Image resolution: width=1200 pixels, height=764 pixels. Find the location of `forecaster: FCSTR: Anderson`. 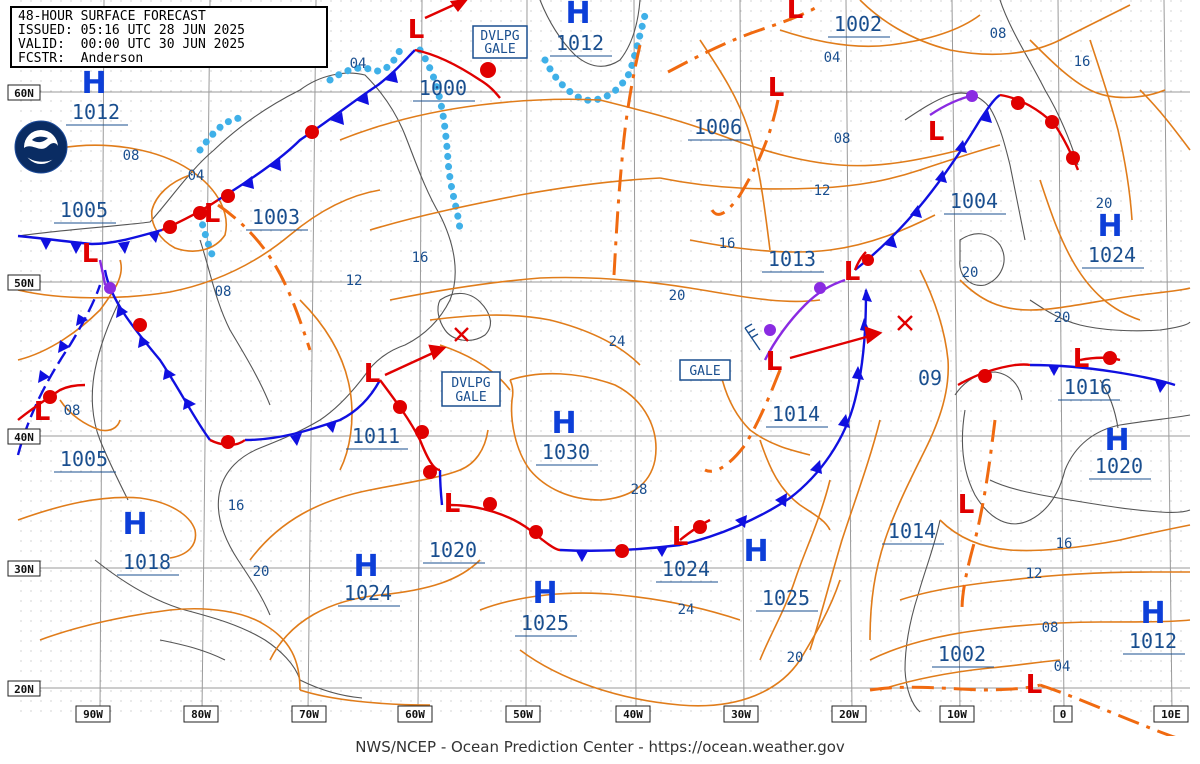

forecaster: FCSTR: Anderson is located at coordinates (81, 58).